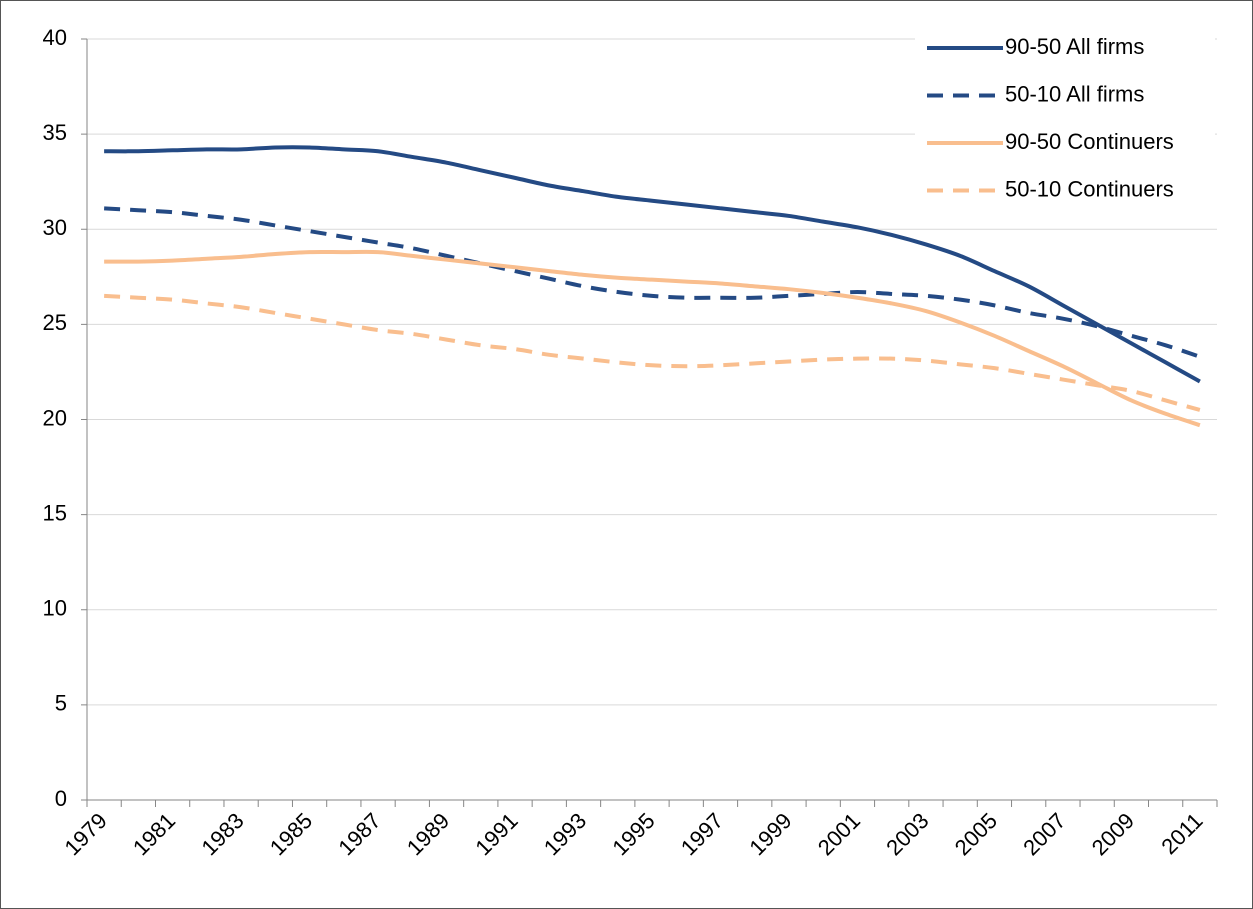  I want to click on y-tick-label: 10, so click(55, 608).